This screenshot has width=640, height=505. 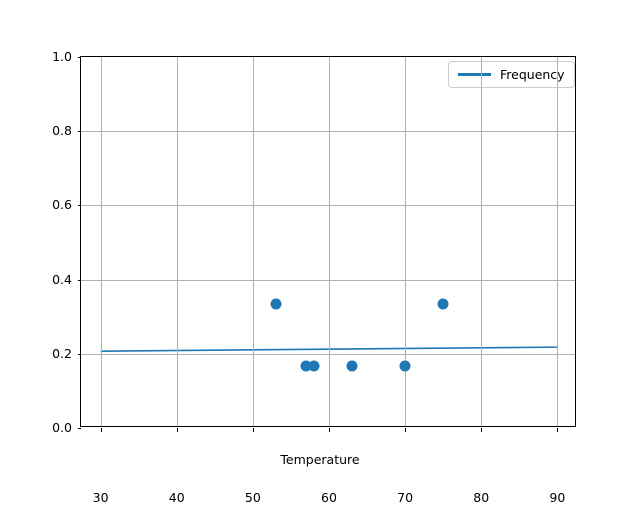 What do you see at coordinates (252, 497) in the screenshot?
I see `x-tick-label: 50` at bounding box center [252, 497].